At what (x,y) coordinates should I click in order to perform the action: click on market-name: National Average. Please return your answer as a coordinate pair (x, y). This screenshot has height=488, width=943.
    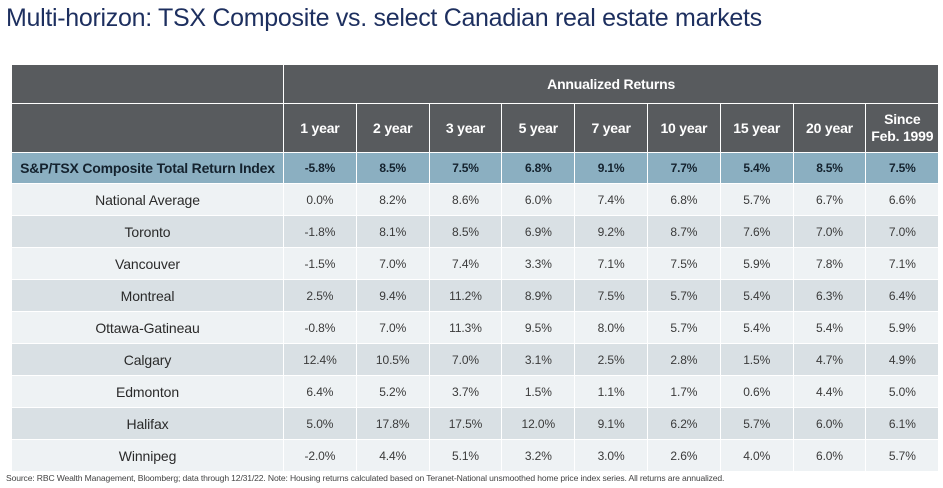
    Looking at the image, I should click on (147, 199).